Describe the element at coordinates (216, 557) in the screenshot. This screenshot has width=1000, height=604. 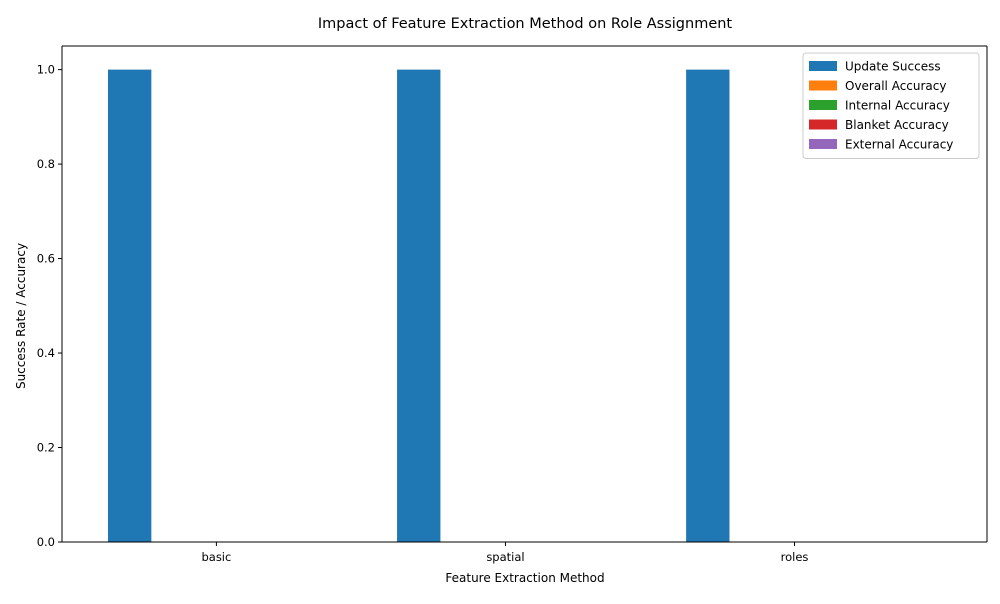
I see `x-tick-label: basic` at that location.